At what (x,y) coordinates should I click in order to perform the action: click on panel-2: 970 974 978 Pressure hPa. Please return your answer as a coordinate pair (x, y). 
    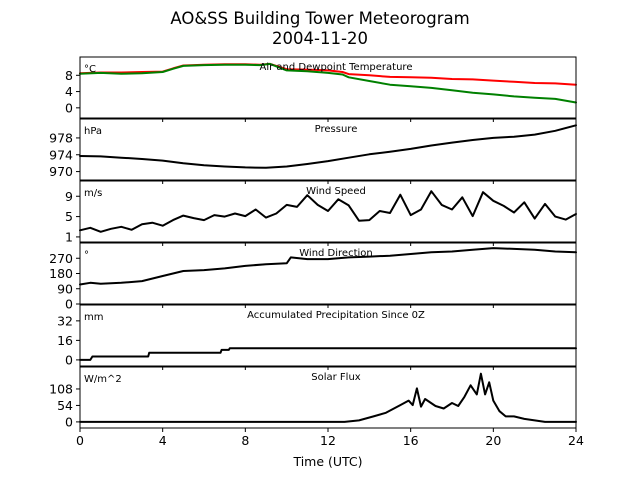
    Looking at the image, I should click on (313, 151).